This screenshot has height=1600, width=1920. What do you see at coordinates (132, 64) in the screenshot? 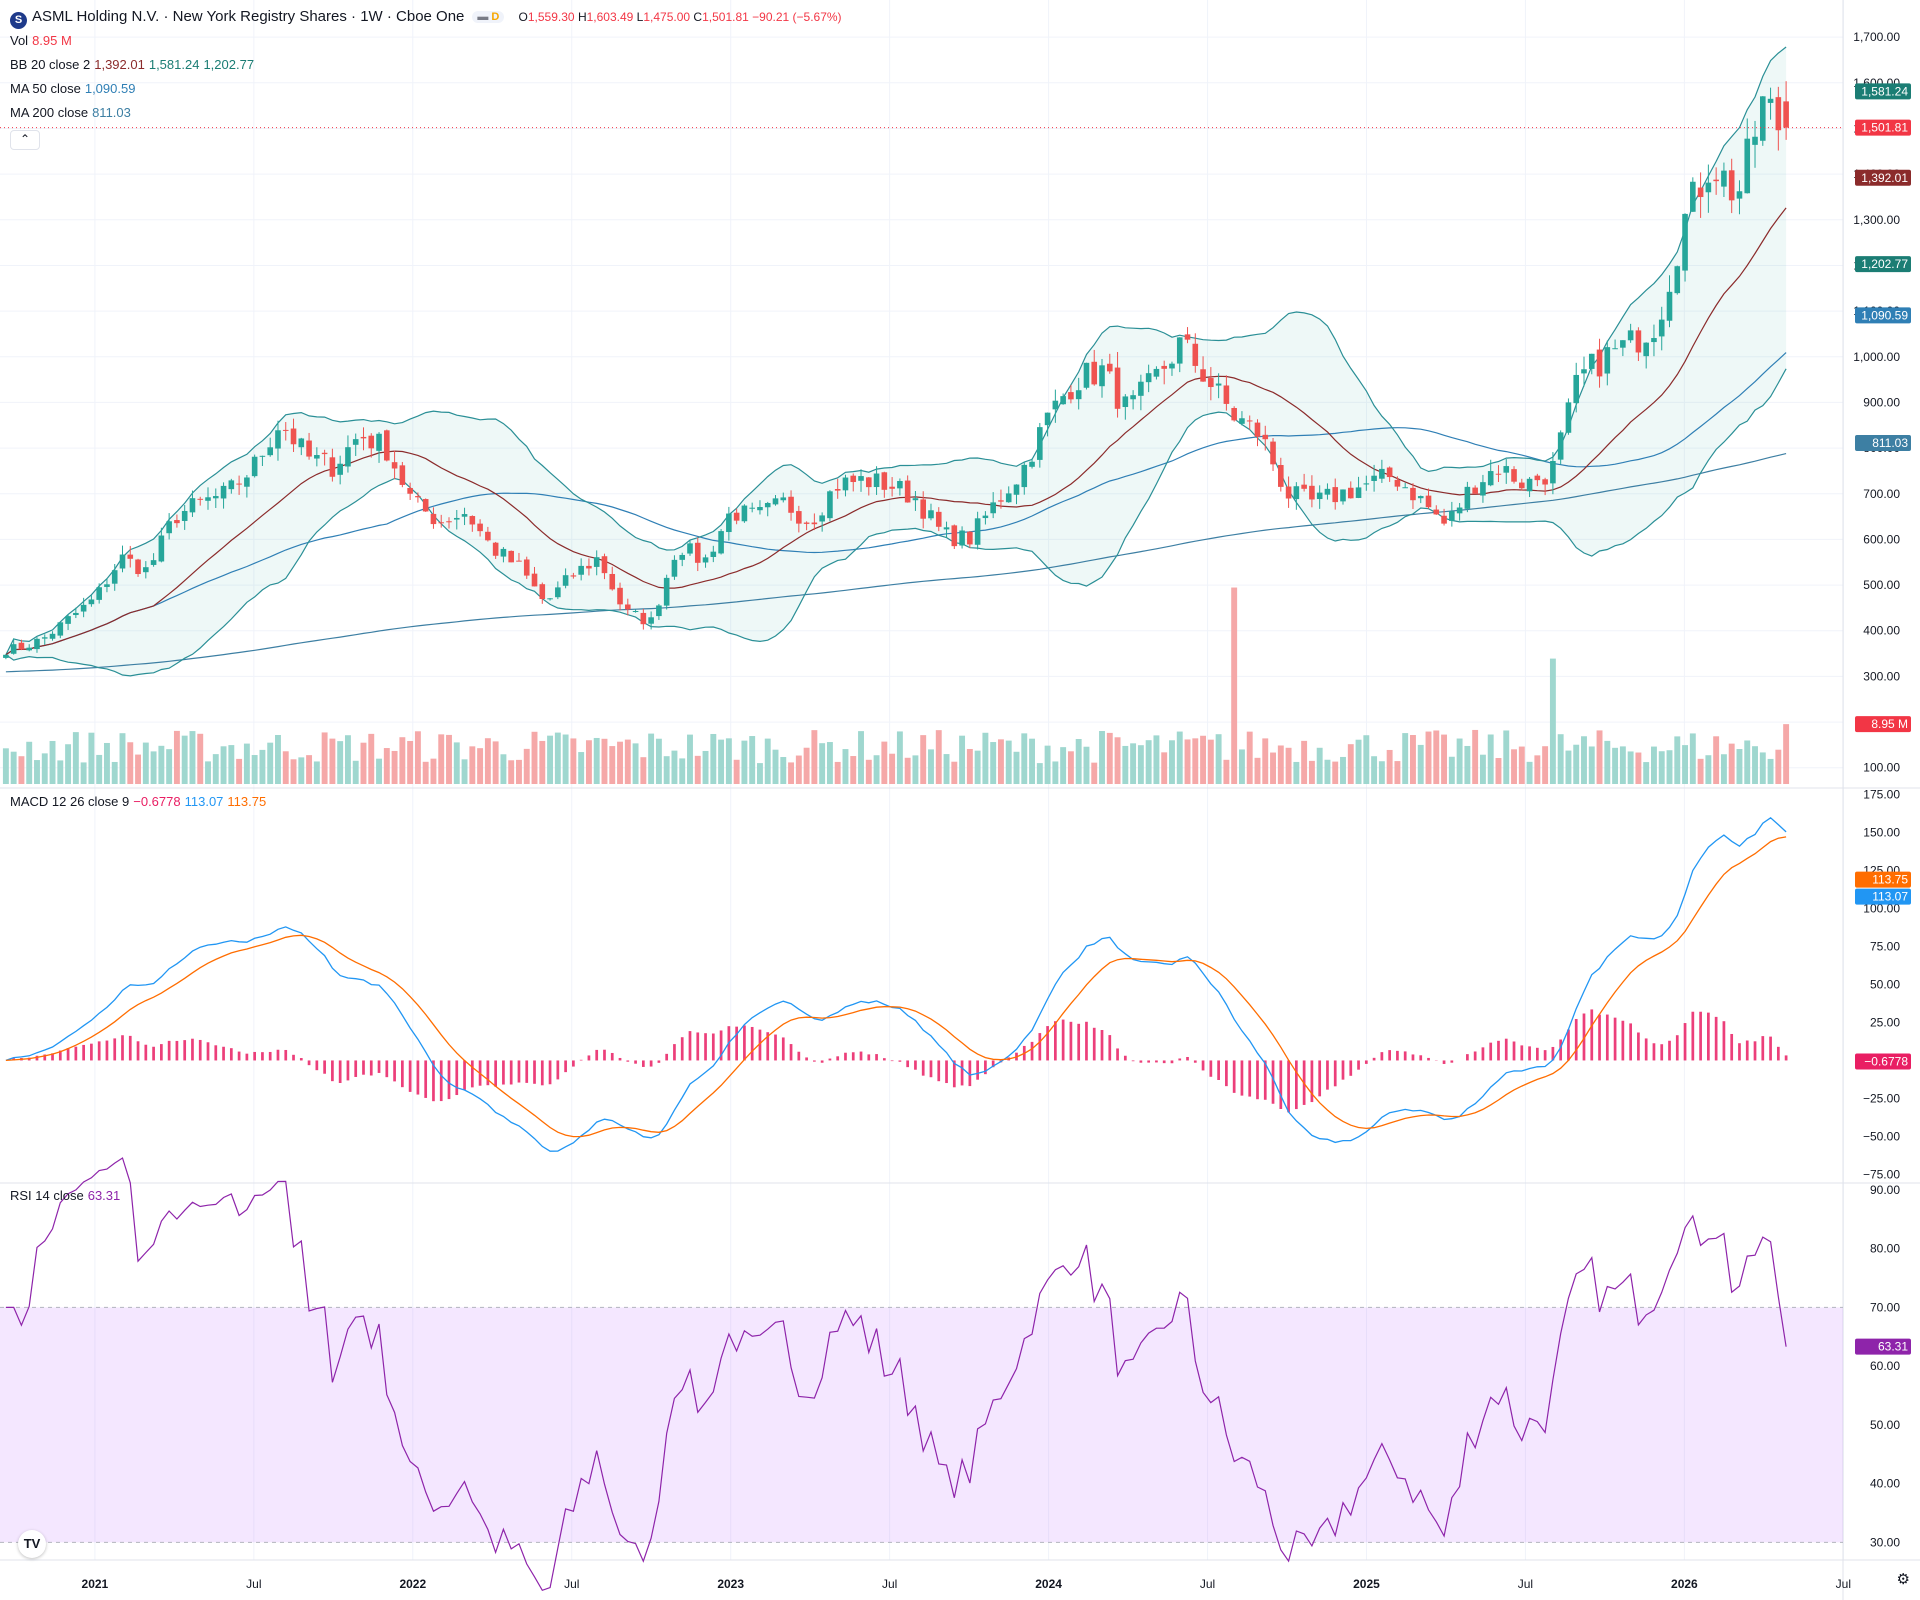
I see `bb-legend: BB 20 close 2 1,392.01 1,581.24 1,202.77` at bounding box center [132, 64].